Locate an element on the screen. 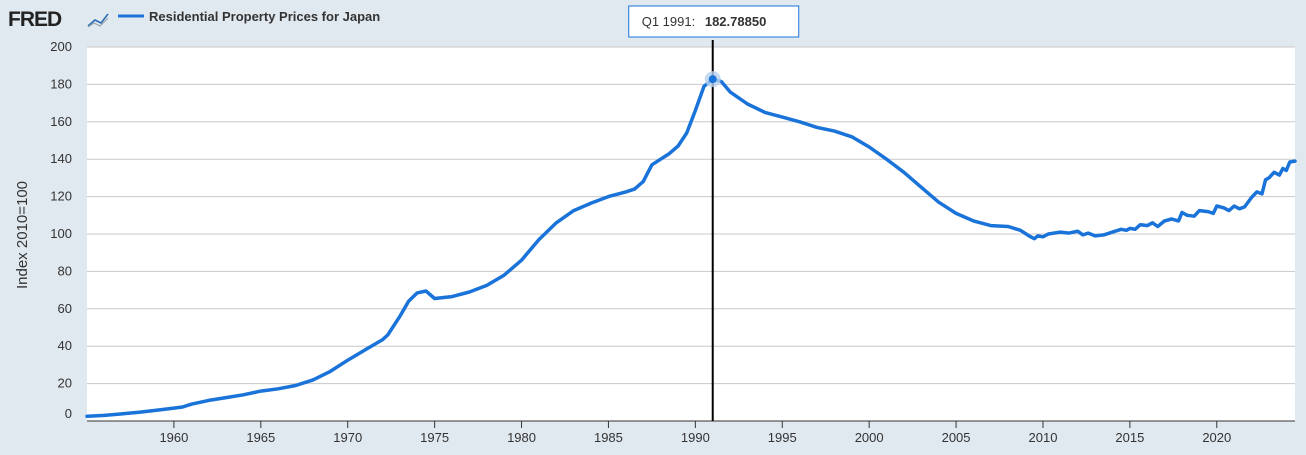 Image resolution: width=1306 pixels, height=455 pixels. y-tick-label-40: 40 is located at coordinates (65, 345).